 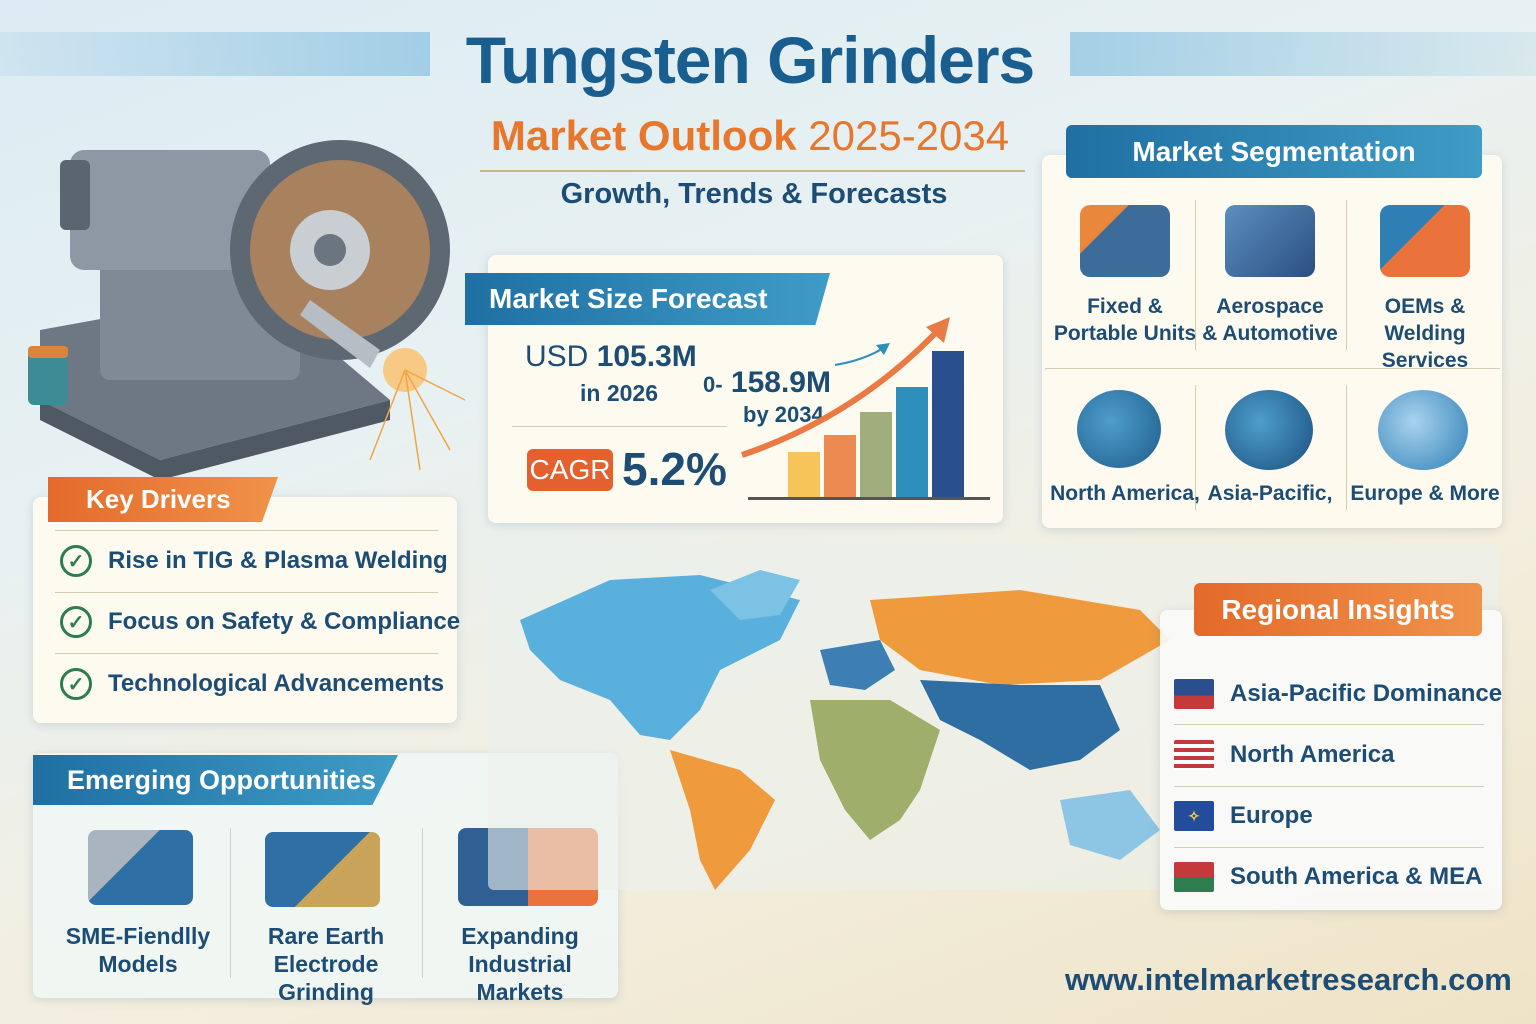 What do you see at coordinates (1020, 725) in the screenshot?
I see `asia-region` at bounding box center [1020, 725].